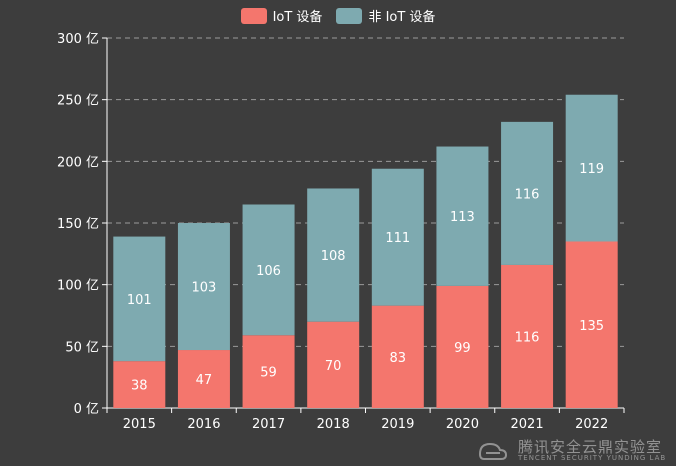 Image resolution: width=676 pixels, height=466 pixels. I want to click on watermark: 腾讯安全云鼎实验室 TENCENT SECURITY YUNDING LAB, so click(576, 450).